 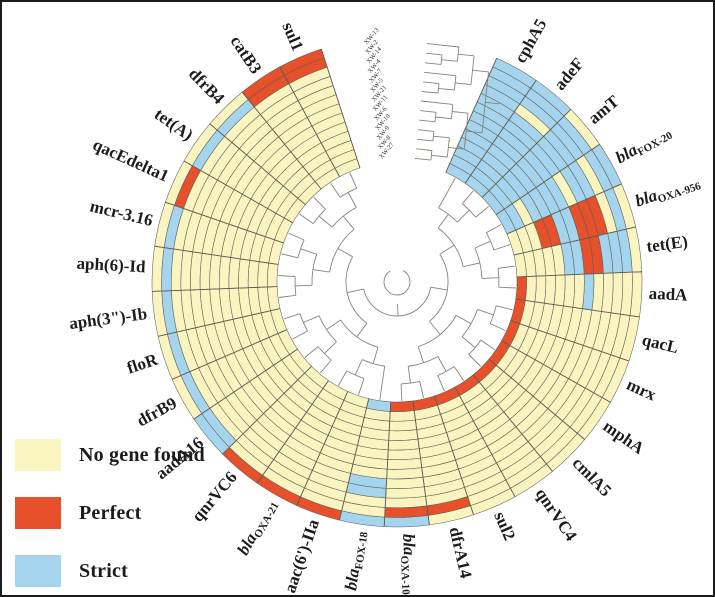 I want to click on gene-label: blaOXA-21, so click(x=257, y=527).